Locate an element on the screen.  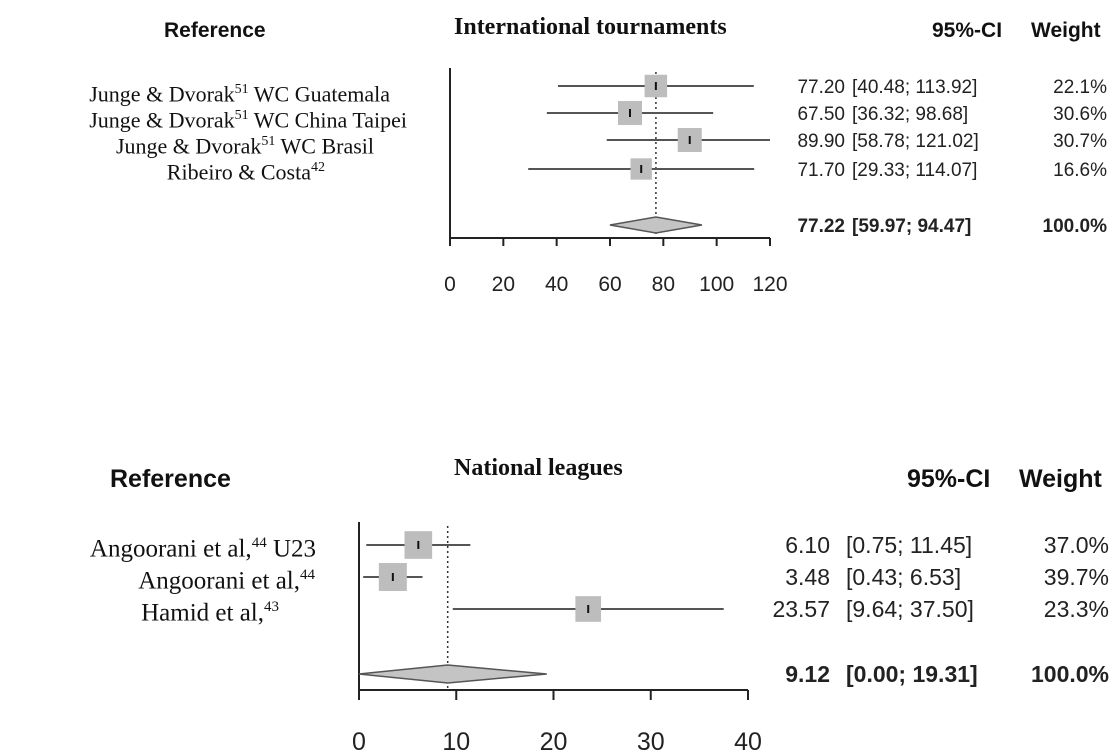
summary-estimate-value: 77.22 is located at coordinates (821, 226).